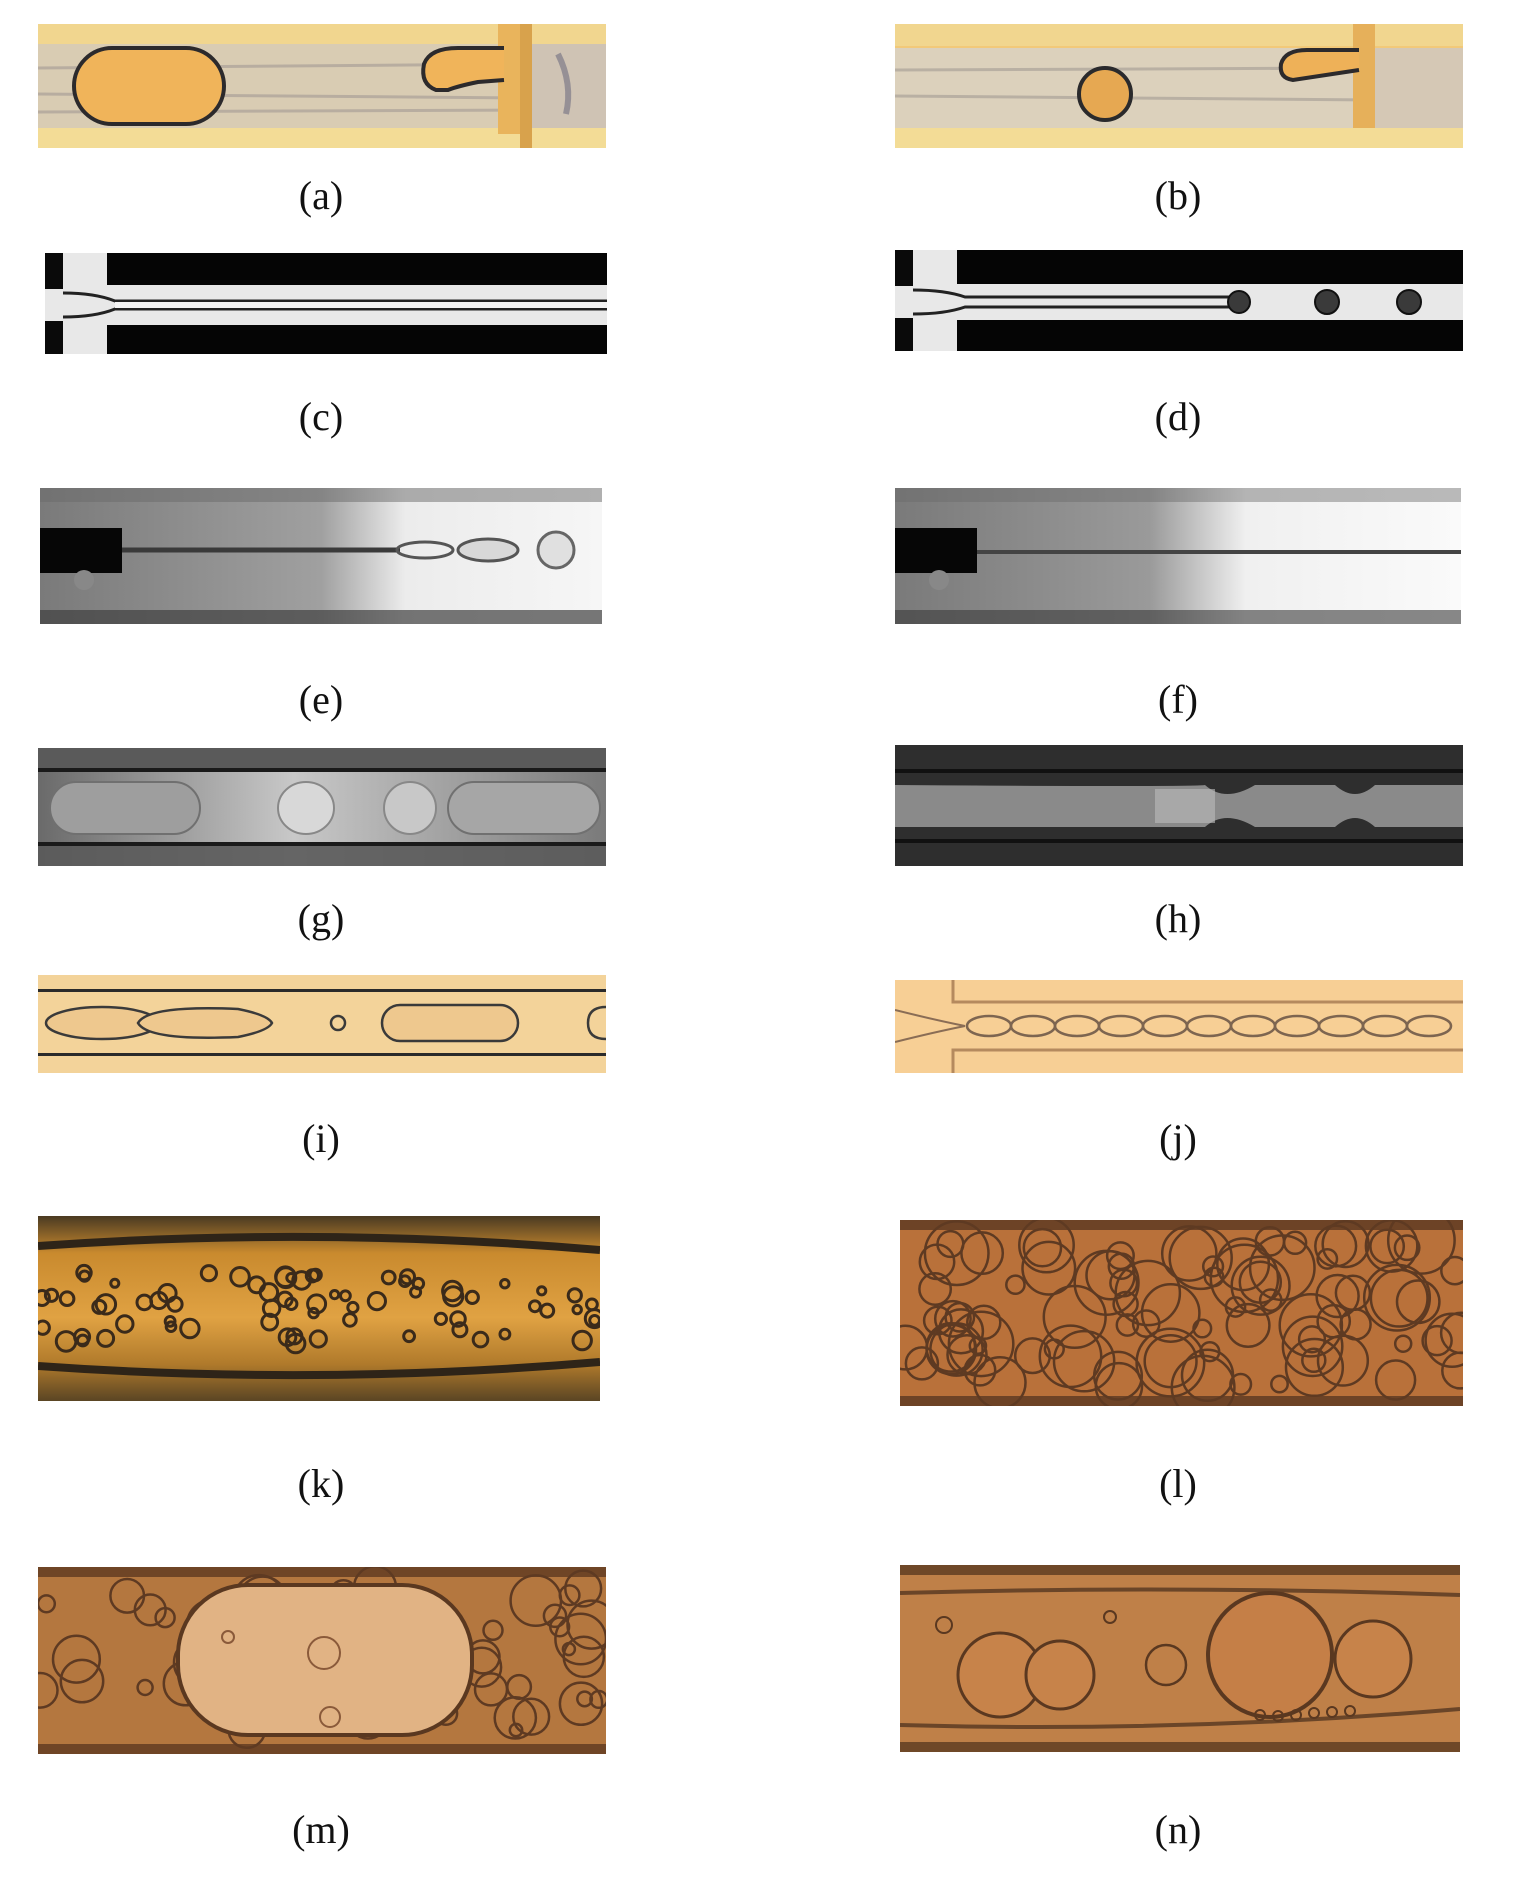 This screenshot has width=1534, height=1894. I want to click on panel-d-image, so click(1179, 300).